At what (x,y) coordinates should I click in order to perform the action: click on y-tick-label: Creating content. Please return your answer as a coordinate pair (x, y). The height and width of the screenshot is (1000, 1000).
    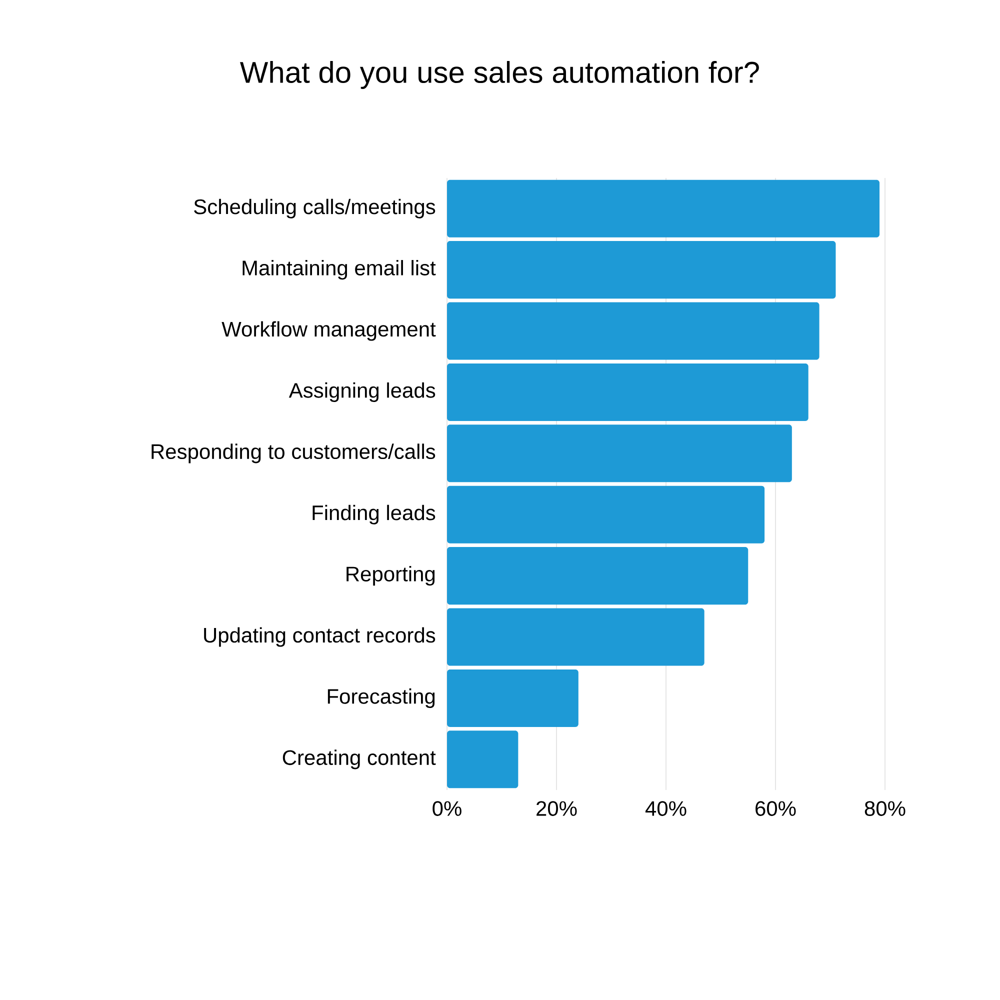
    Looking at the image, I should click on (359, 760).